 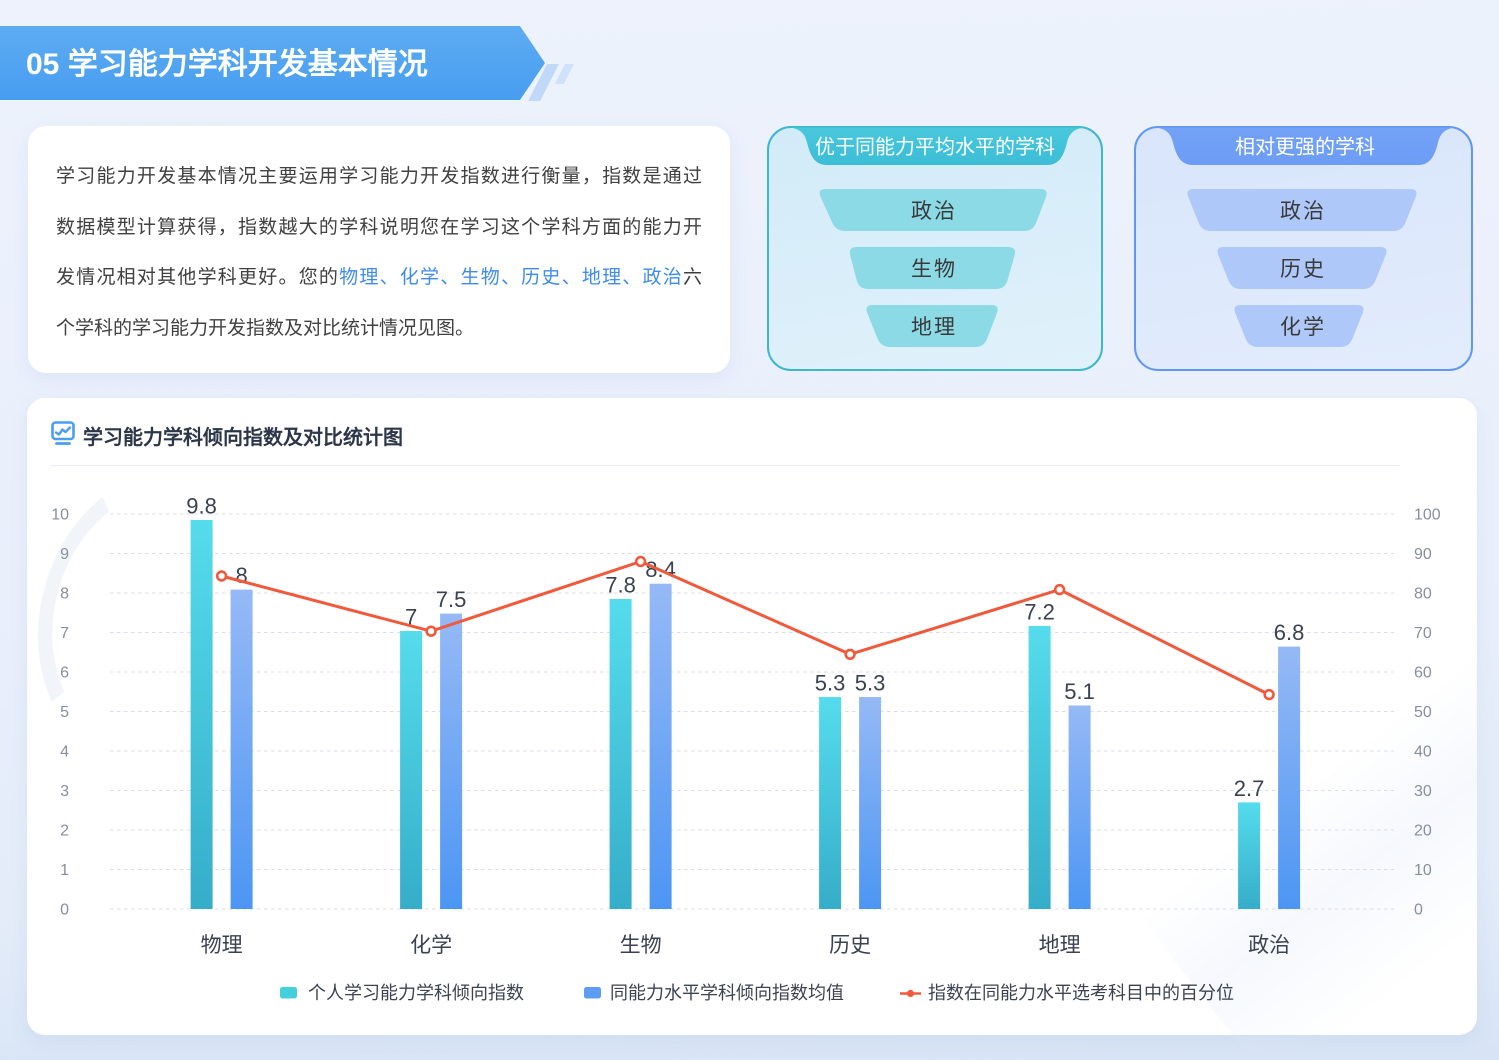 What do you see at coordinates (416, 993) in the screenshot?
I see `svg-text: 个人学习能力学科倾向指数` at bounding box center [416, 993].